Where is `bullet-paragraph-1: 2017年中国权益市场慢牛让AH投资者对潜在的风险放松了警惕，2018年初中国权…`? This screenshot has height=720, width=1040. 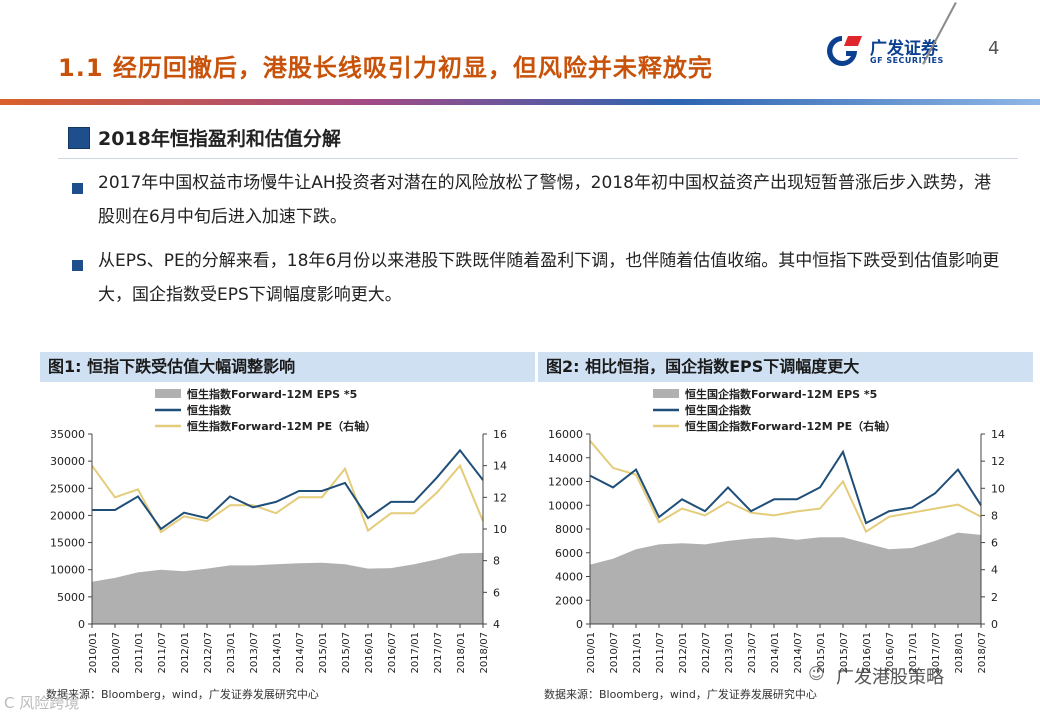 bullet-paragraph-1: 2017年中国权益市场慢牛让AH投资者对潜在的风险放松了警惕，2018年初中国权… is located at coordinates (544, 200).